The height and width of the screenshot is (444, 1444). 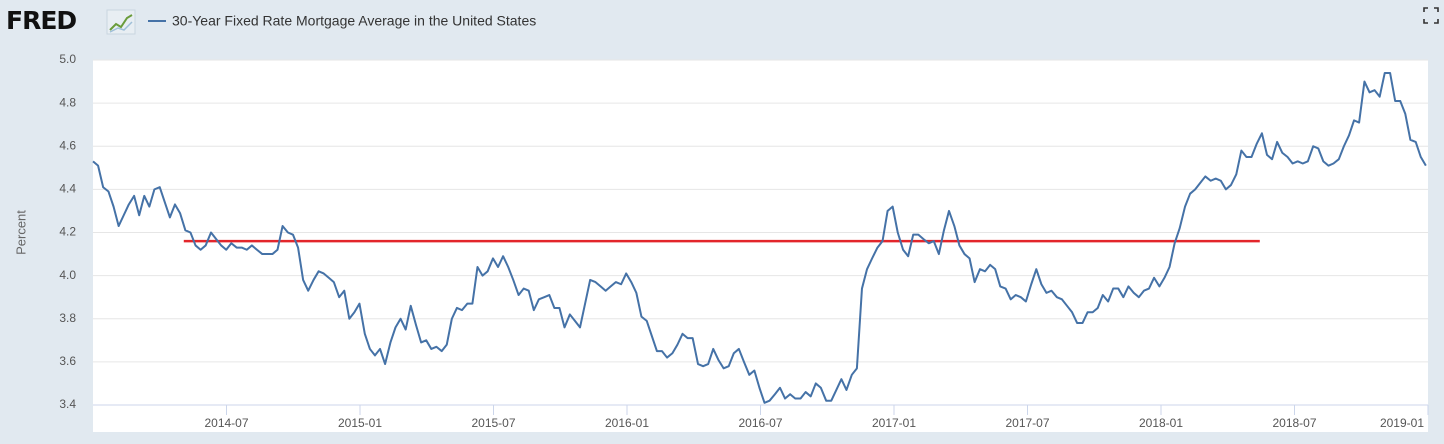 What do you see at coordinates (67, 318) in the screenshot?
I see `y-tick-label: 3.8` at bounding box center [67, 318].